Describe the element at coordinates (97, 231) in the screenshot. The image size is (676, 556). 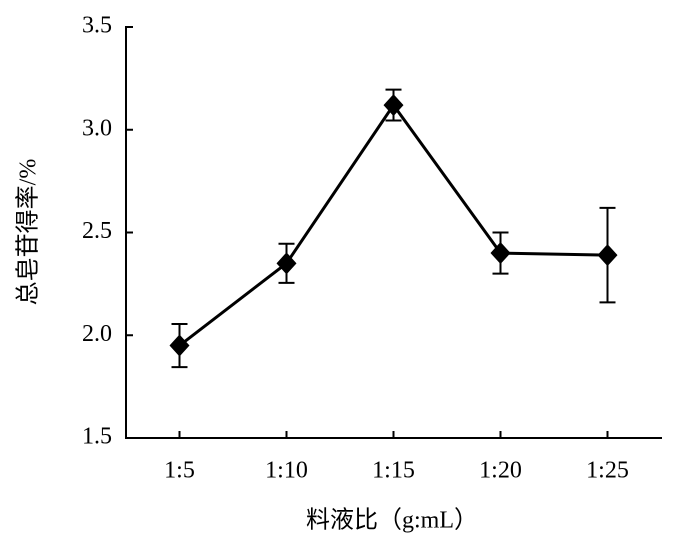
I see `y-tick-label: 2.5` at that location.